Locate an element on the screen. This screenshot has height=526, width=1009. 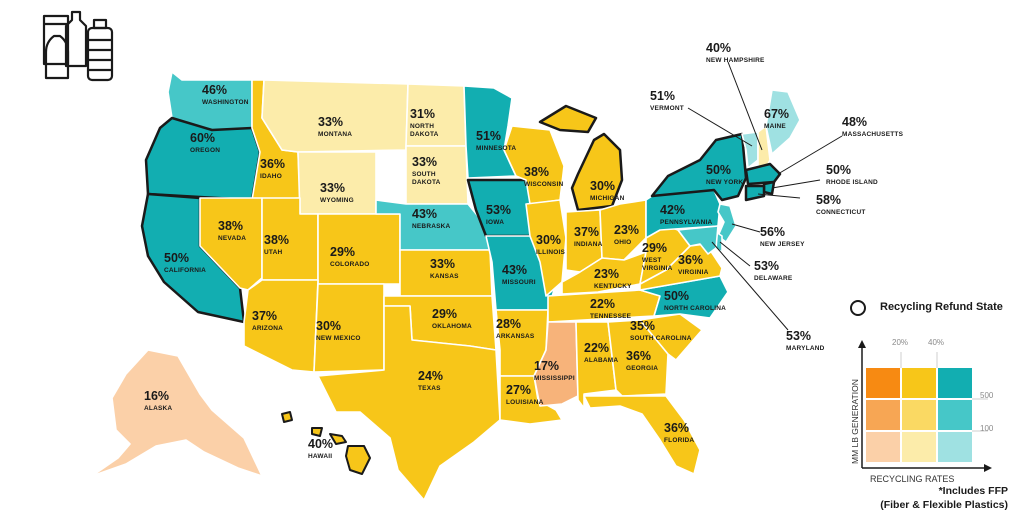
legend-cell-mid-high is located at coordinates (955, 415).